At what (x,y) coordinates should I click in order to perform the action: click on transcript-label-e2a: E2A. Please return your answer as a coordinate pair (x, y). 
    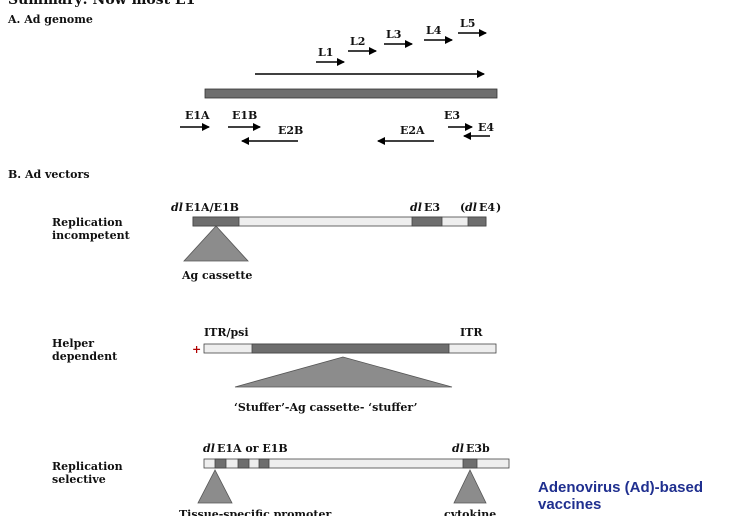
    Looking at the image, I should click on (412, 130).